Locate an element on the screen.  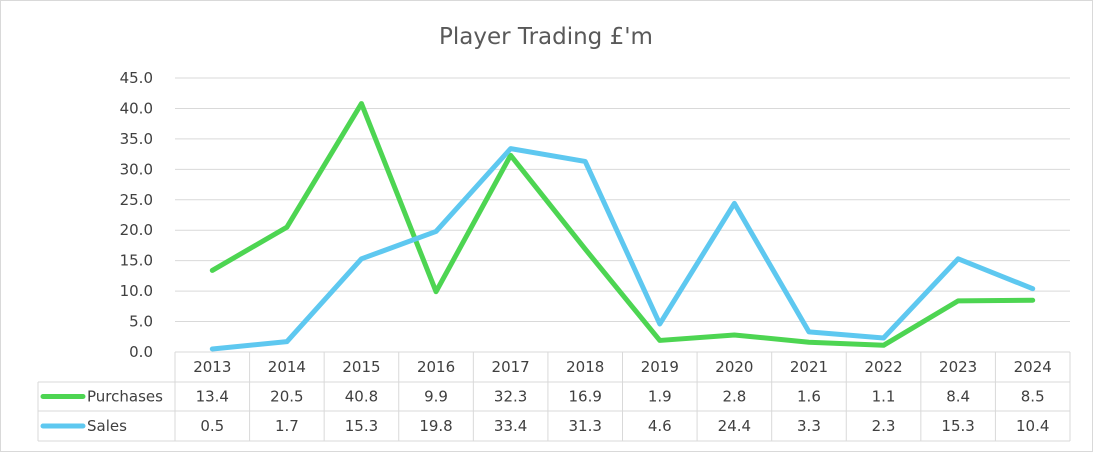
data-label: 13.4 is located at coordinates (212, 397).